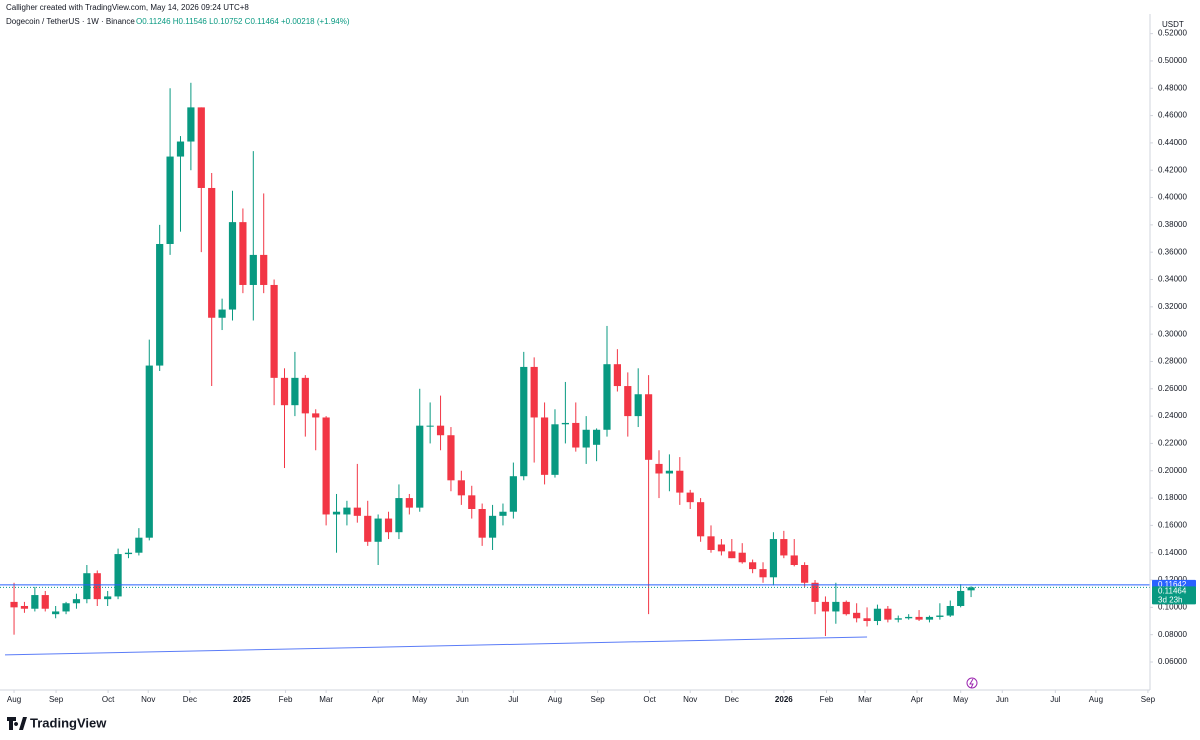 This screenshot has width=1200, height=740. Describe the element at coordinates (1172, 388) in the screenshot. I see `y-tick-label: 0.26000` at that location.